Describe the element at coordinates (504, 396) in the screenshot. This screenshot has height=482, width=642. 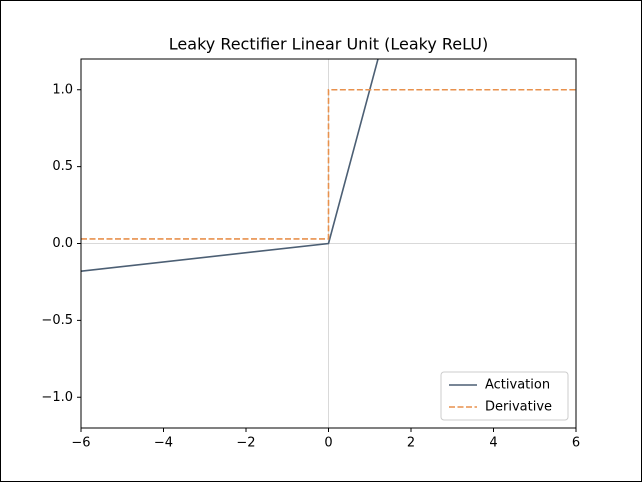
I see `legend-box` at that location.